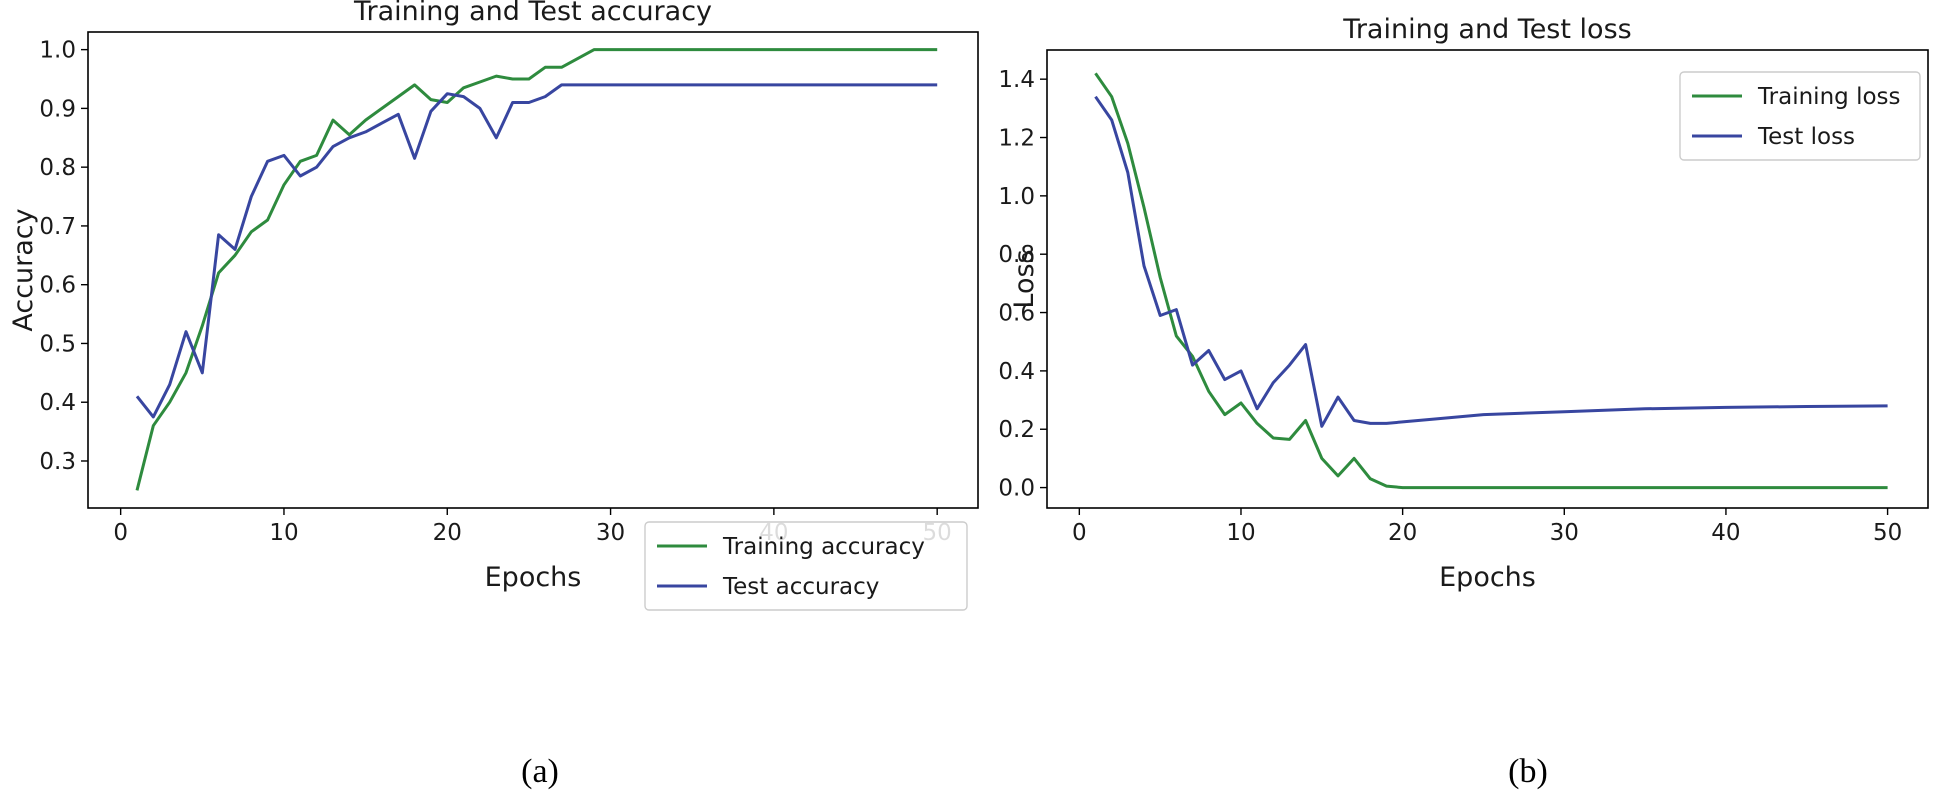 The image size is (1938, 791). I want to click on y-tick-label: 0.0, so click(1016, 489).